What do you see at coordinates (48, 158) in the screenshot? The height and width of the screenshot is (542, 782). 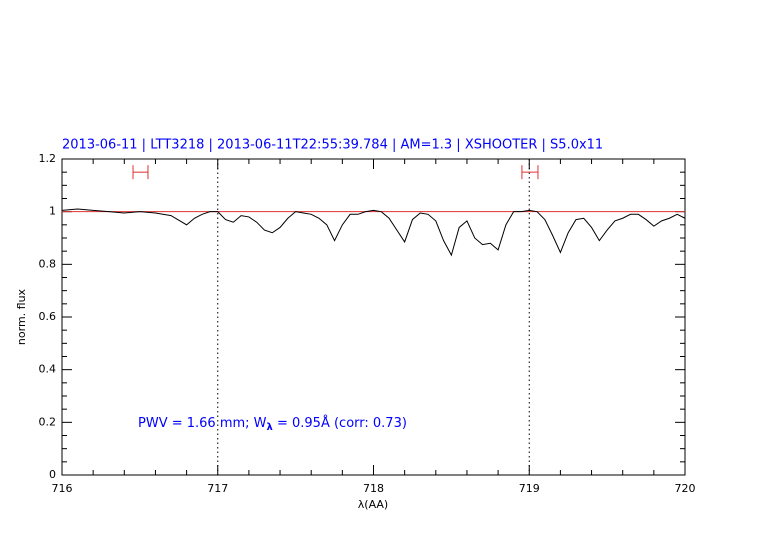 I see `y-tick-label: 1.2` at bounding box center [48, 158].